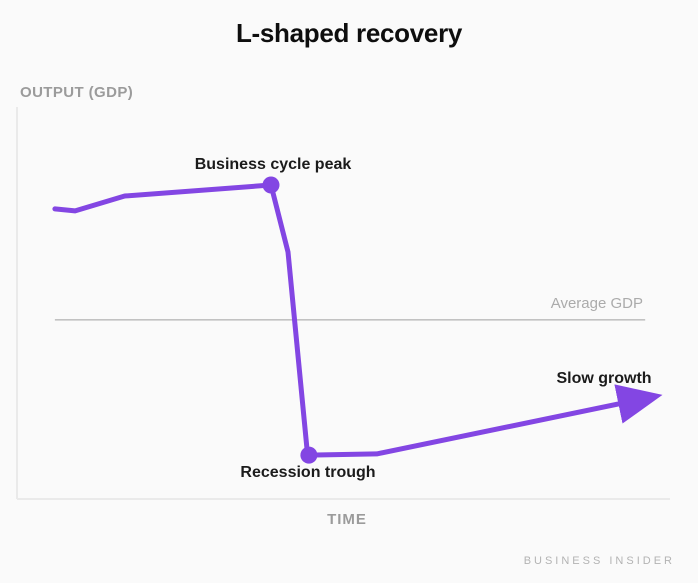  Describe the element at coordinates (77, 92) in the screenshot. I see `y-axis-label: OUTPUT (GDP)` at that location.